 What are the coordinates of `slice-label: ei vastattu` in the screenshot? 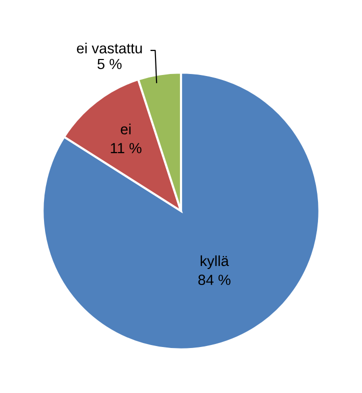 It's located at (109, 48).